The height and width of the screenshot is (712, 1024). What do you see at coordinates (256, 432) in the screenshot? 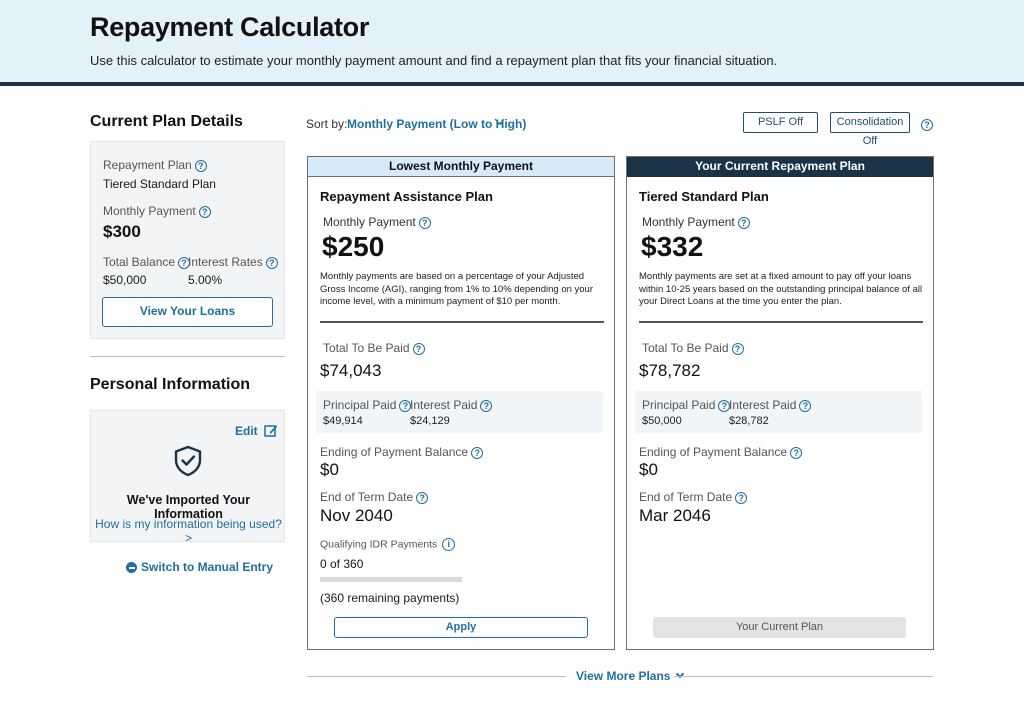
I see `edit-link: Edit` at bounding box center [256, 432].